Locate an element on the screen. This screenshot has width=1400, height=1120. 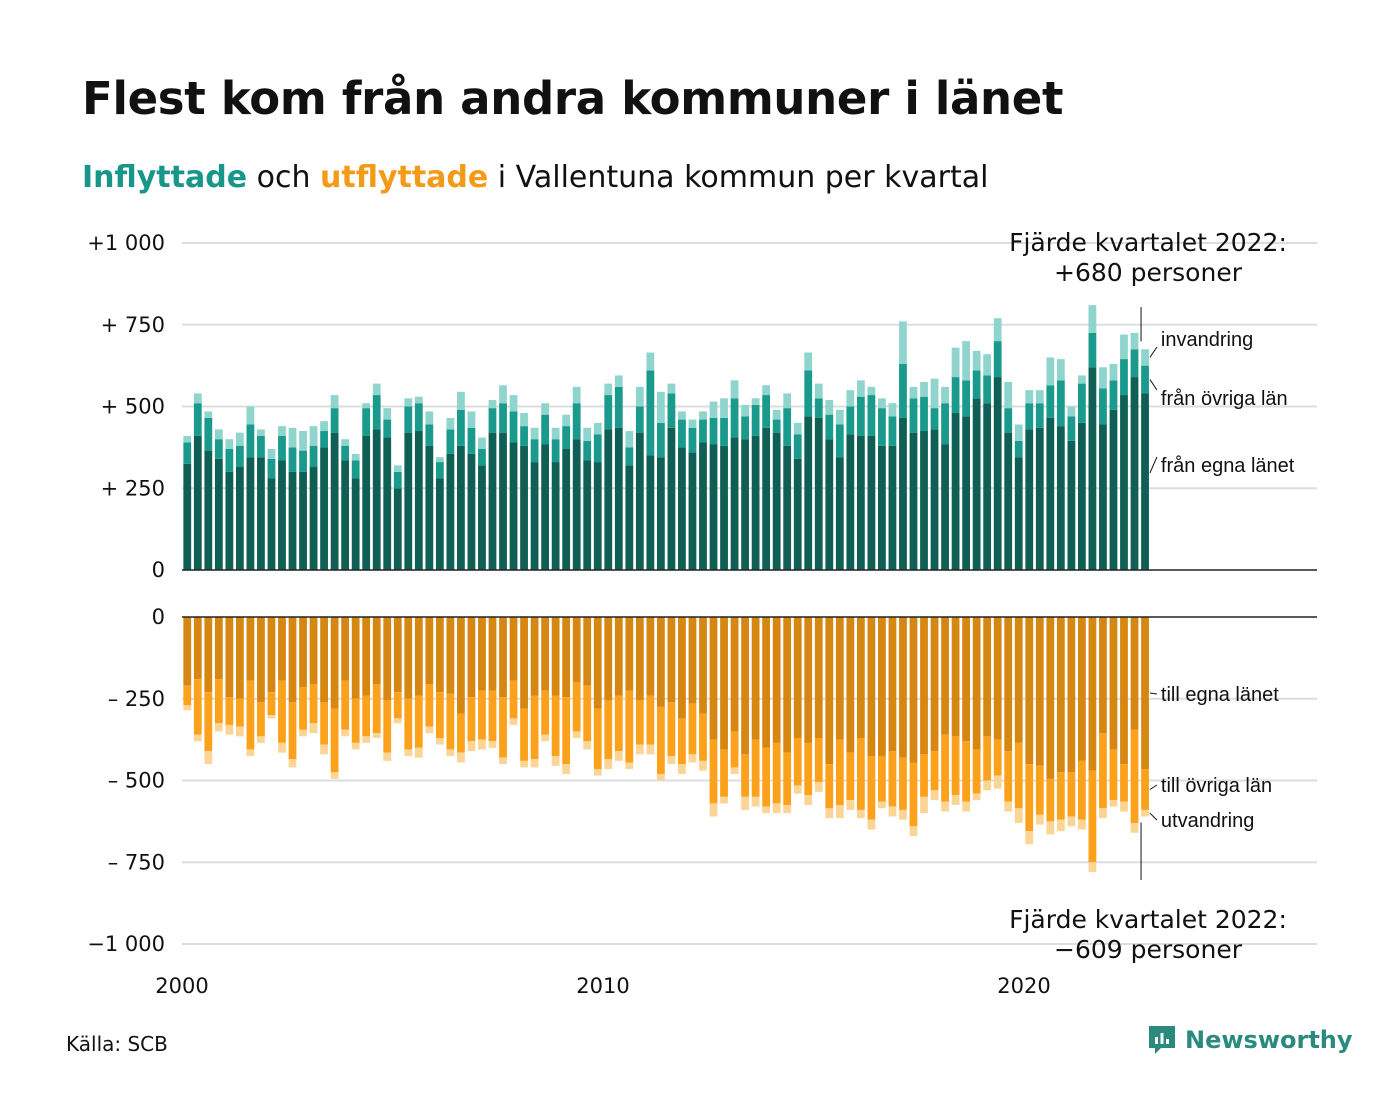
label-leader-out is located at coordinates (1153, 693).